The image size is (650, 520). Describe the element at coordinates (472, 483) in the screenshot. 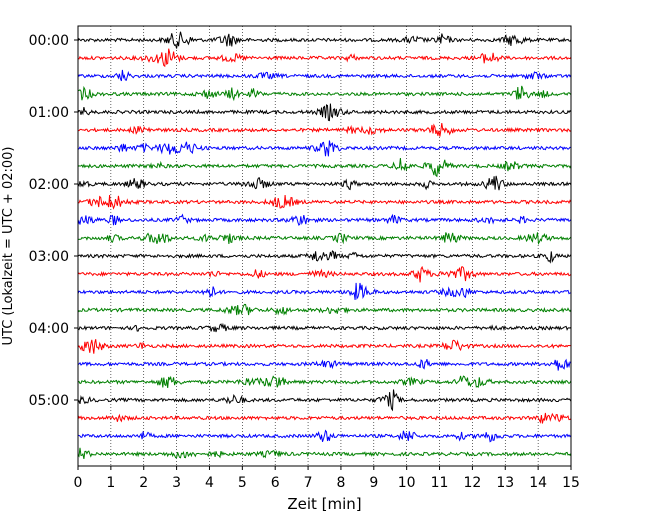

I see `x-tick-label: 12` at that location.